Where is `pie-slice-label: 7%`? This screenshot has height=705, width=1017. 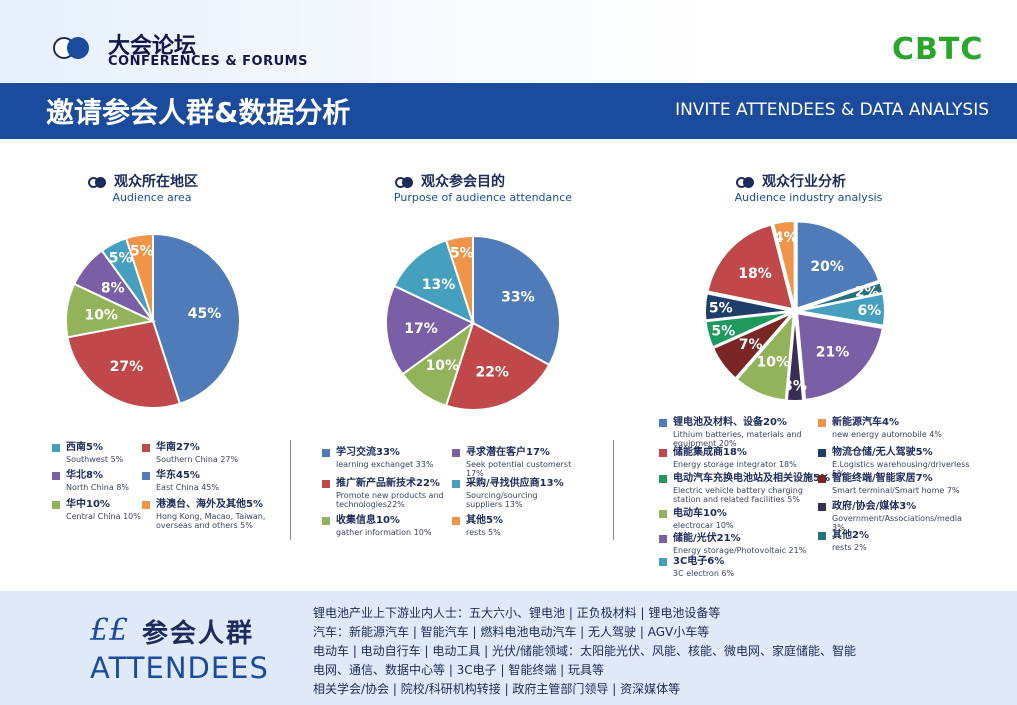
pie-slice-label: 7% is located at coordinates (751, 345).